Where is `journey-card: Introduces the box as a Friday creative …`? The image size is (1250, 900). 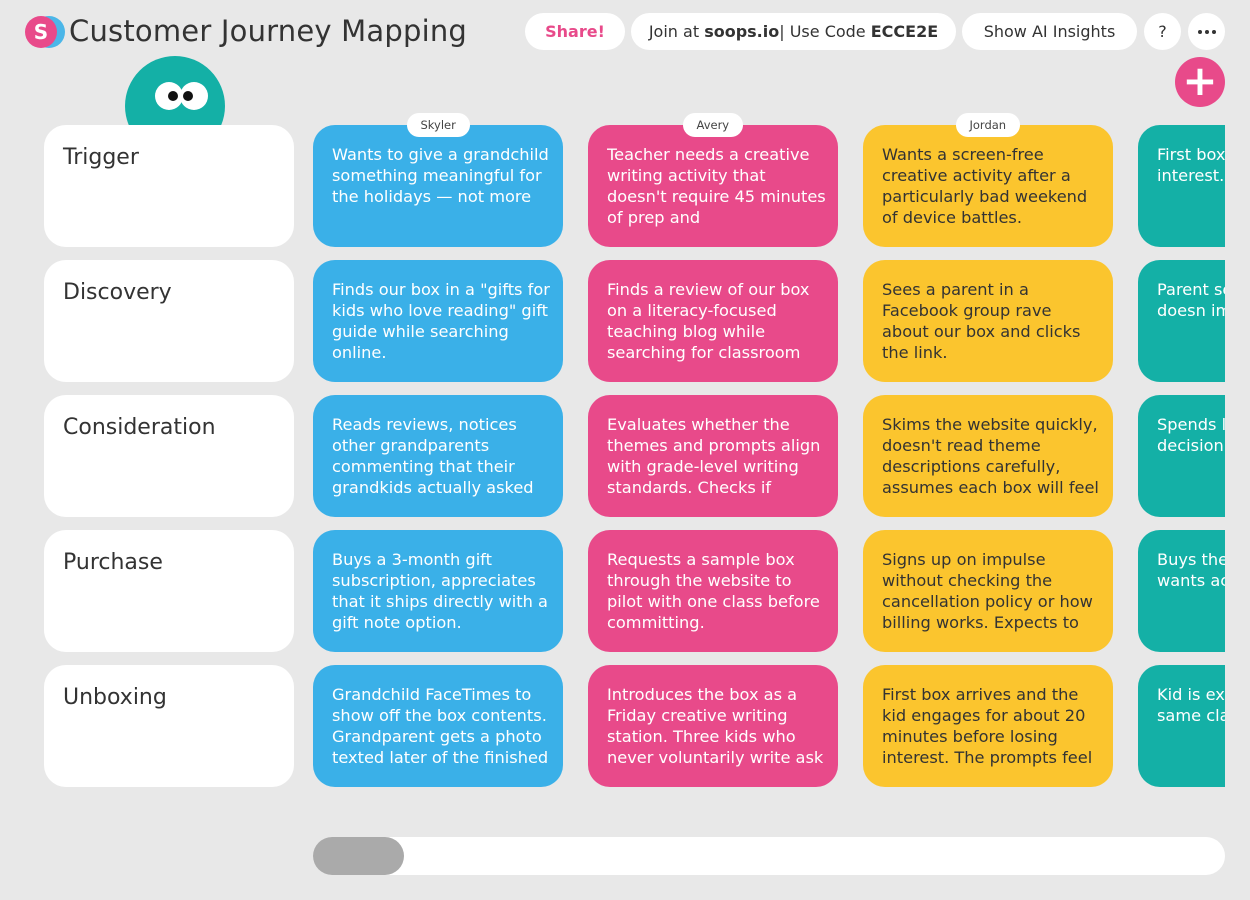
journey-card: Introduces the box as a Friday creative … is located at coordinates (713, 726).